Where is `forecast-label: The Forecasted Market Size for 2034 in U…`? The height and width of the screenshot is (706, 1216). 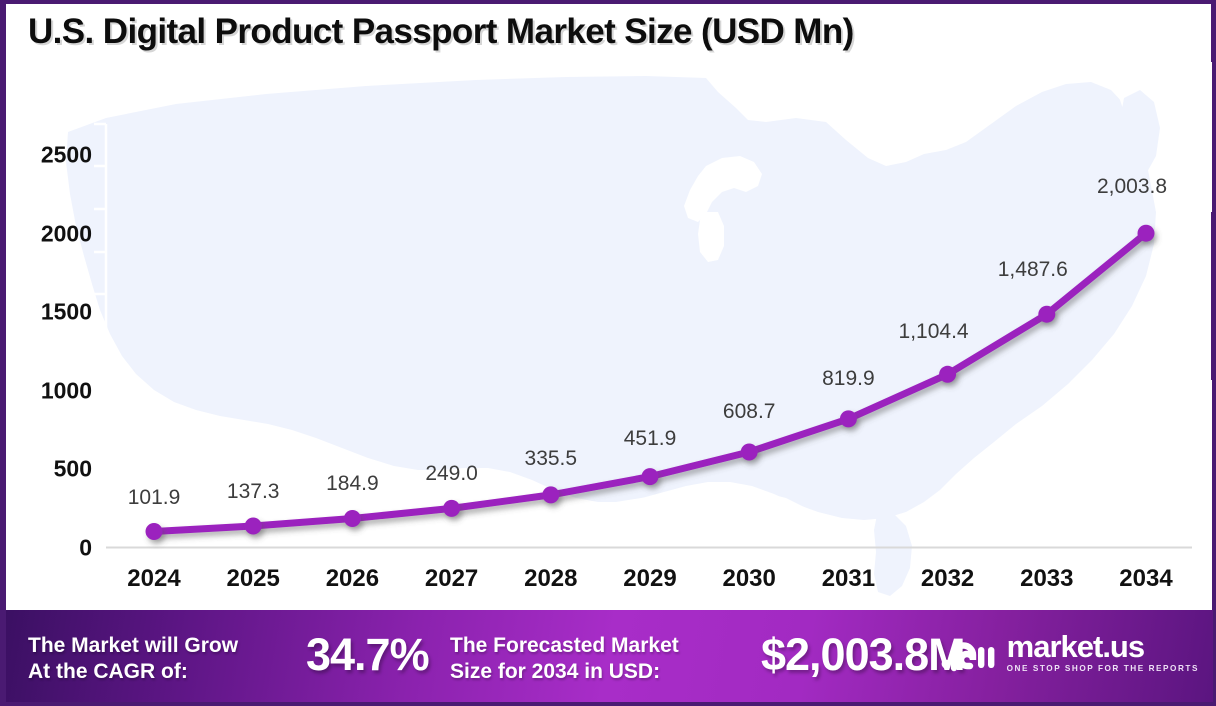 forecast-label: The Forecasted Market Size for 2034 in U… is located at coordinates (605, 658).